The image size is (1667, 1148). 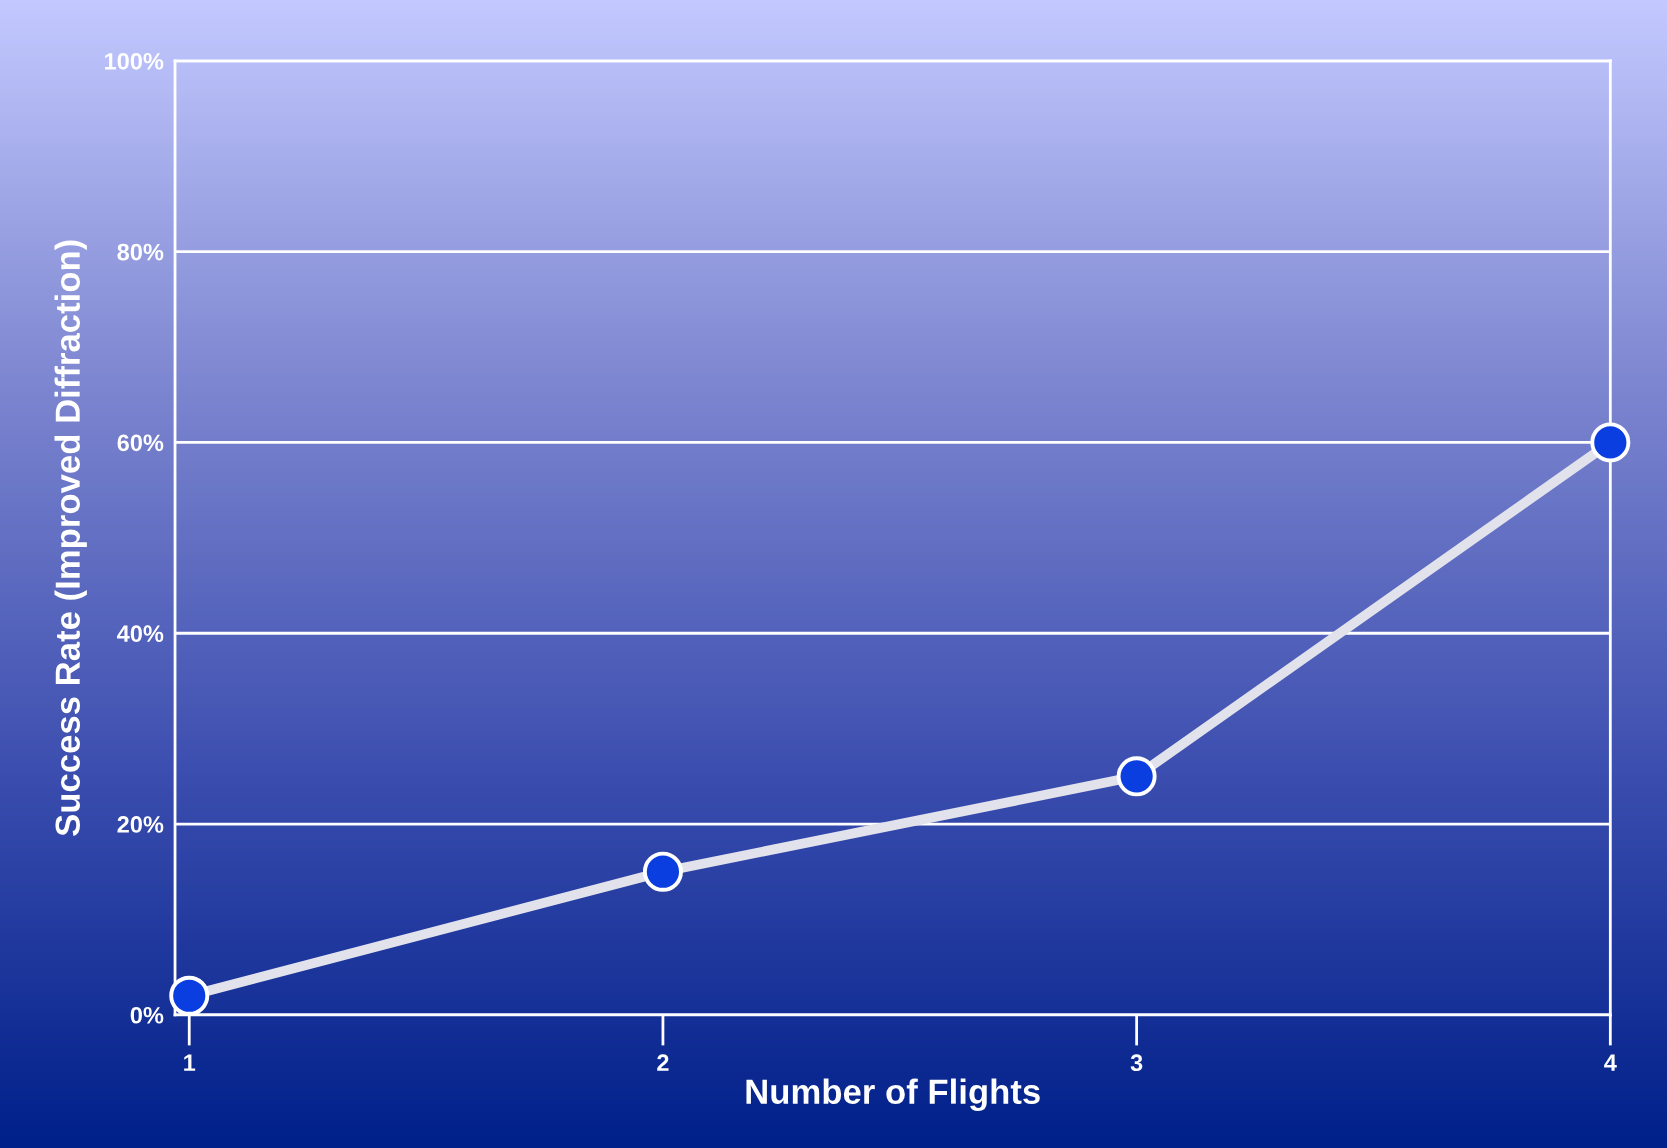 I want to click on y-axis-title: Success Rate (Improved Diffraction), so click(x=70, y=538).